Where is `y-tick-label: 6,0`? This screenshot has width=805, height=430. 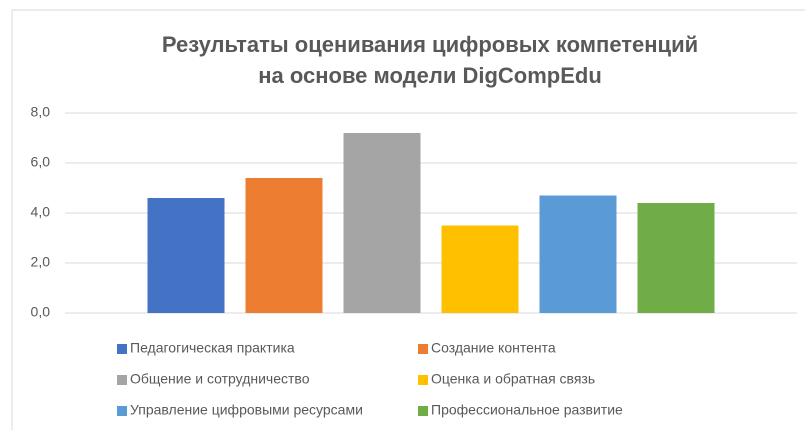 y-tick-label: 6,0 is located at coordinates (41, 162).